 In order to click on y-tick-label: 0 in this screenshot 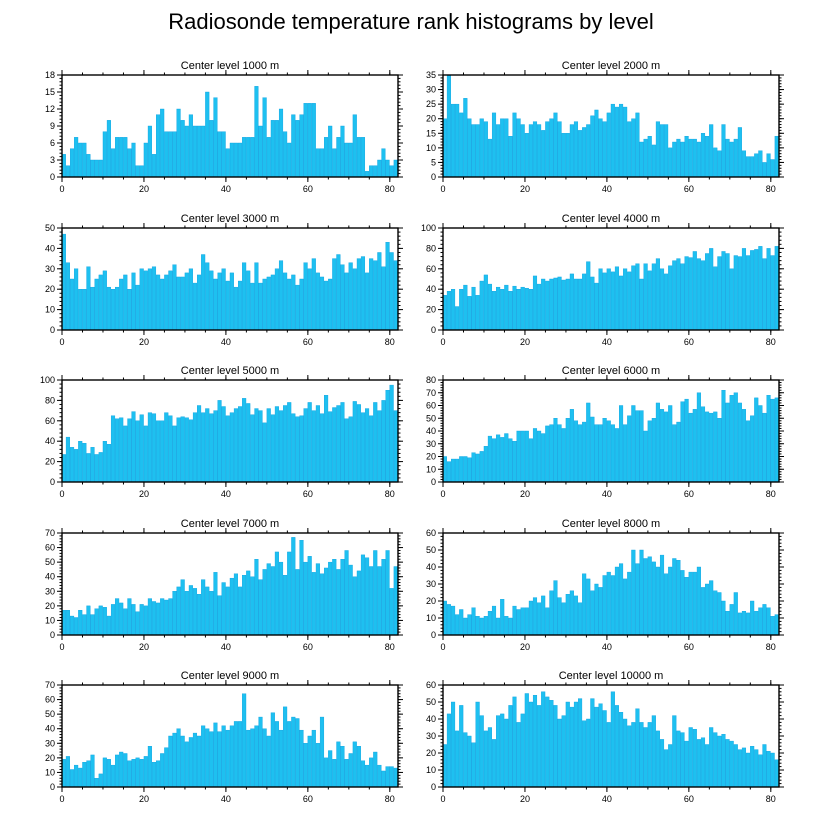, I will do `click(433, 787)`.